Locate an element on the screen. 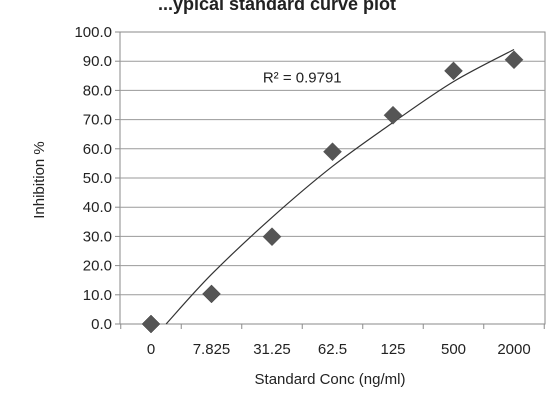 The width and height of the screenshot is (554, 394). x-tick-label: 7.825 is located at coordinates (212, 349).